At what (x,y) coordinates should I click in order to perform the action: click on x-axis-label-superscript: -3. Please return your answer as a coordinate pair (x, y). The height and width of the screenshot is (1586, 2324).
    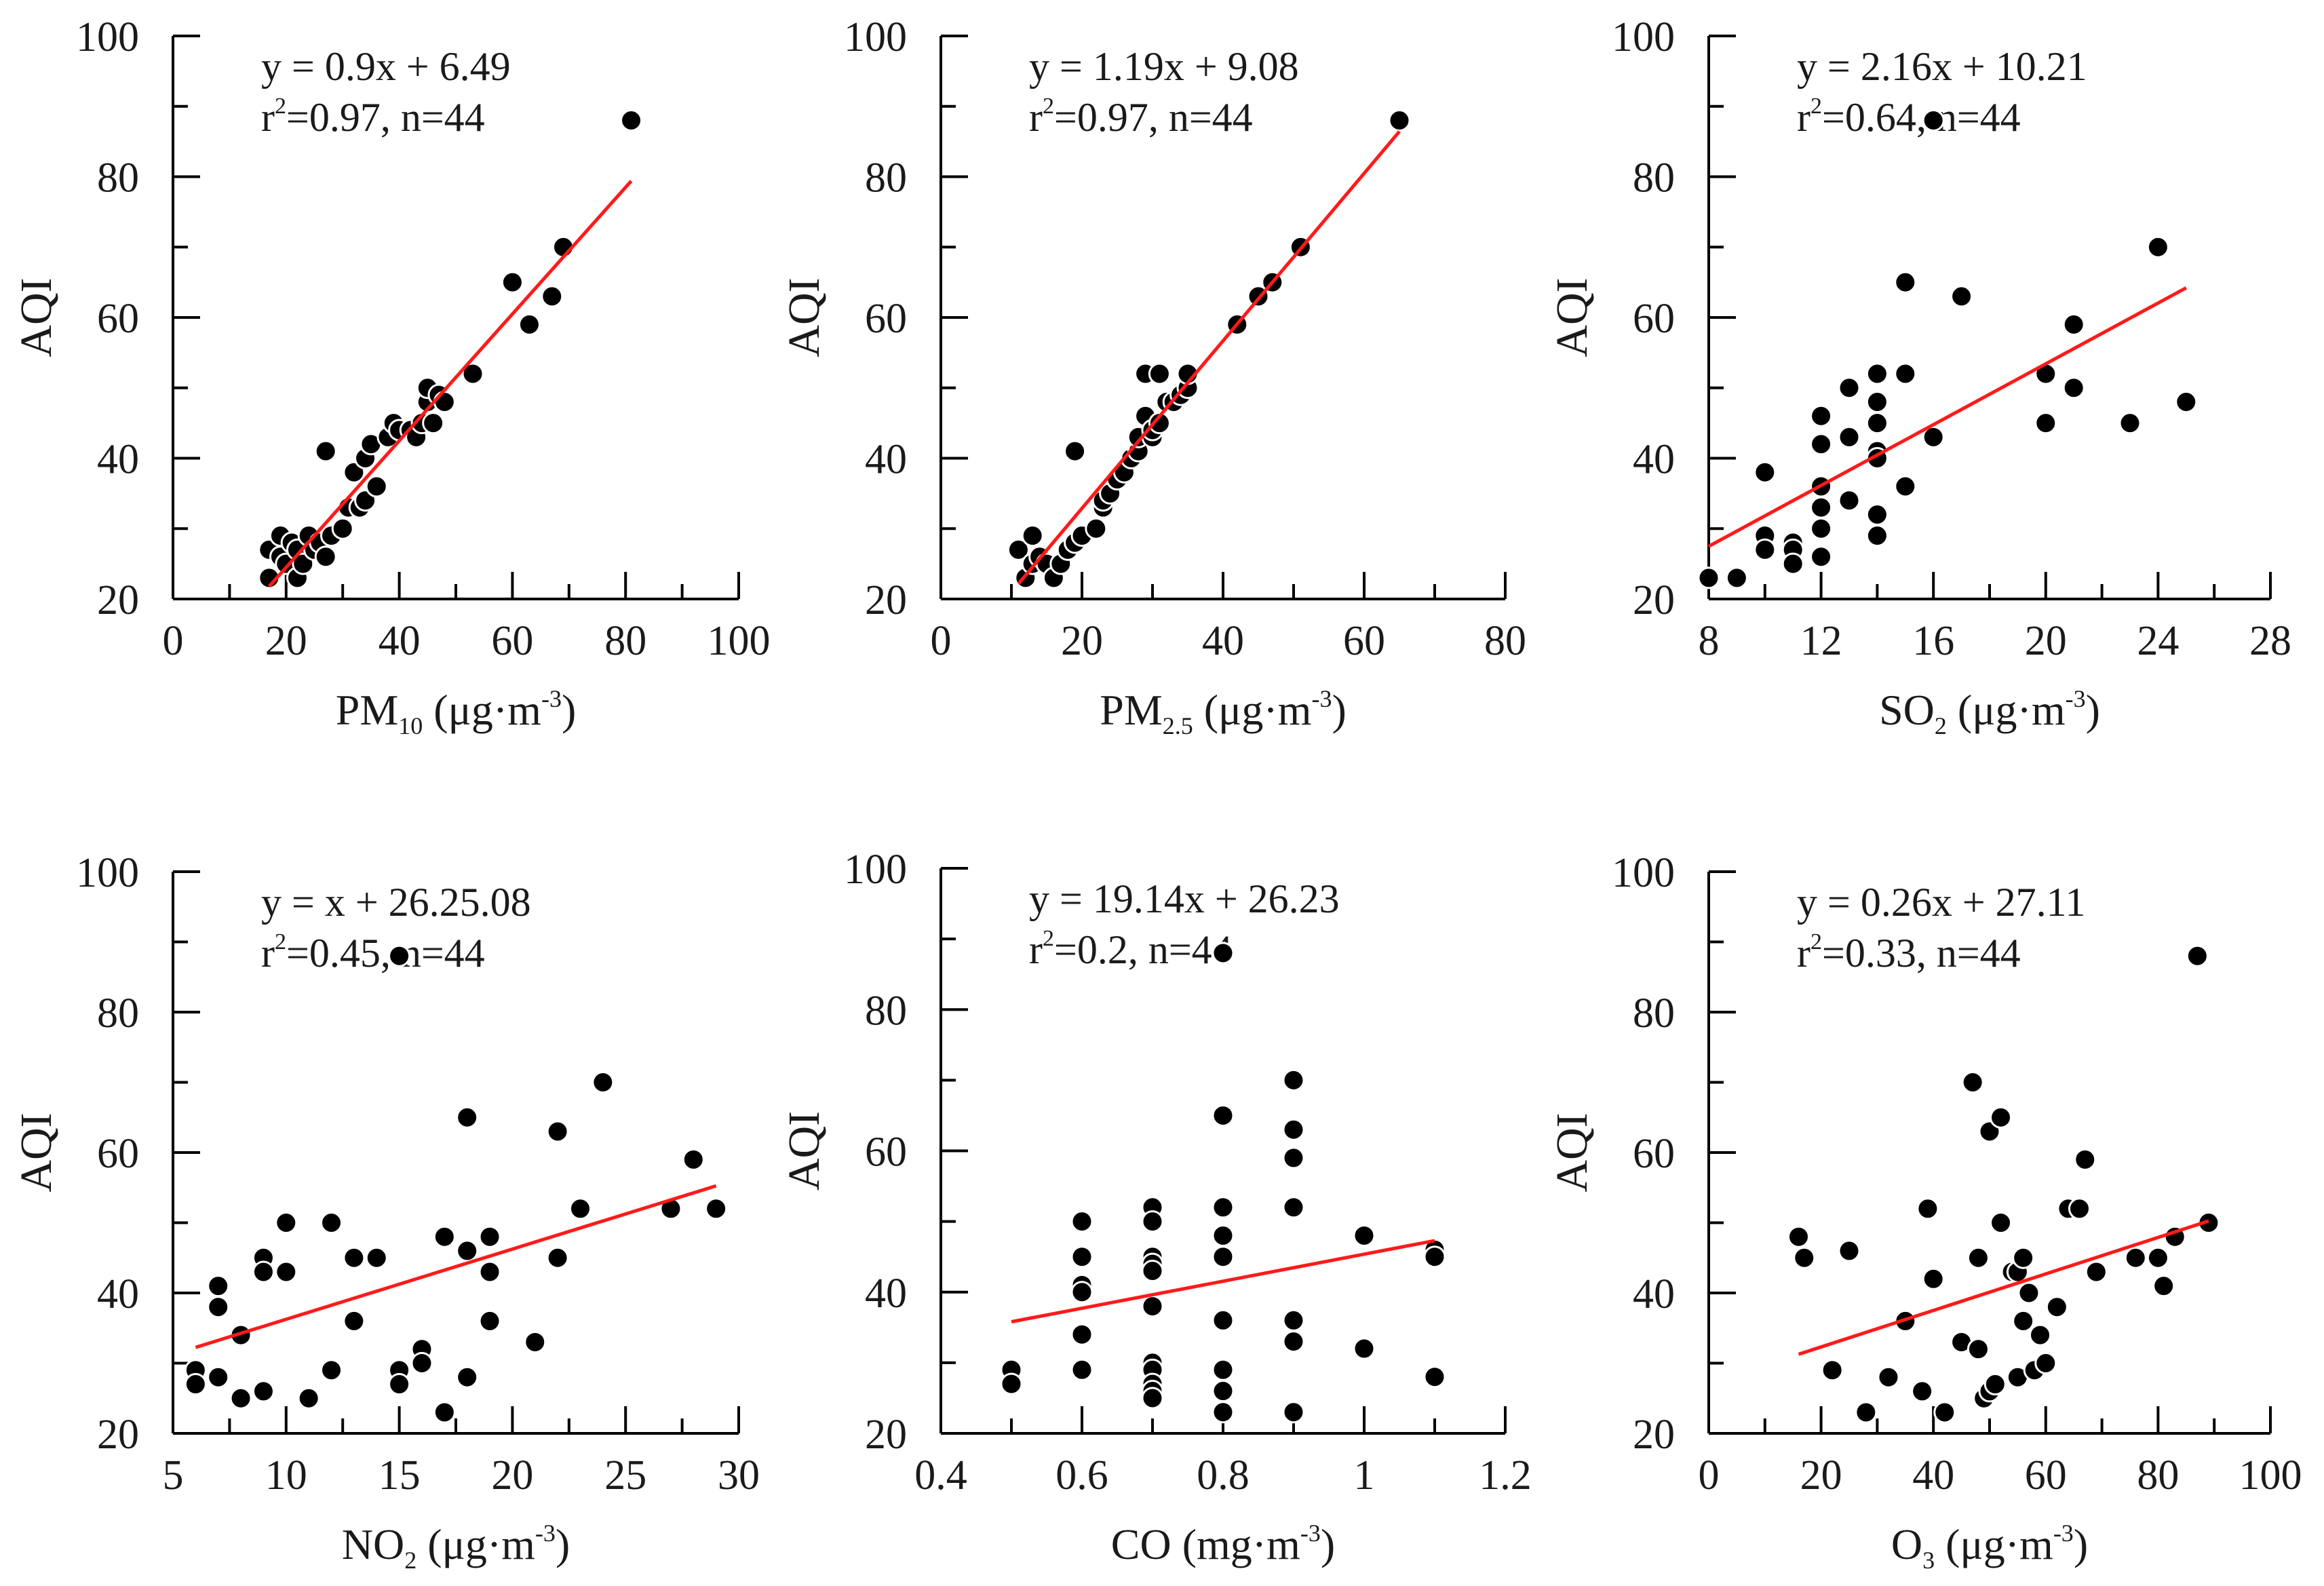
    Looking at the image, I should click on (1311, 1533).